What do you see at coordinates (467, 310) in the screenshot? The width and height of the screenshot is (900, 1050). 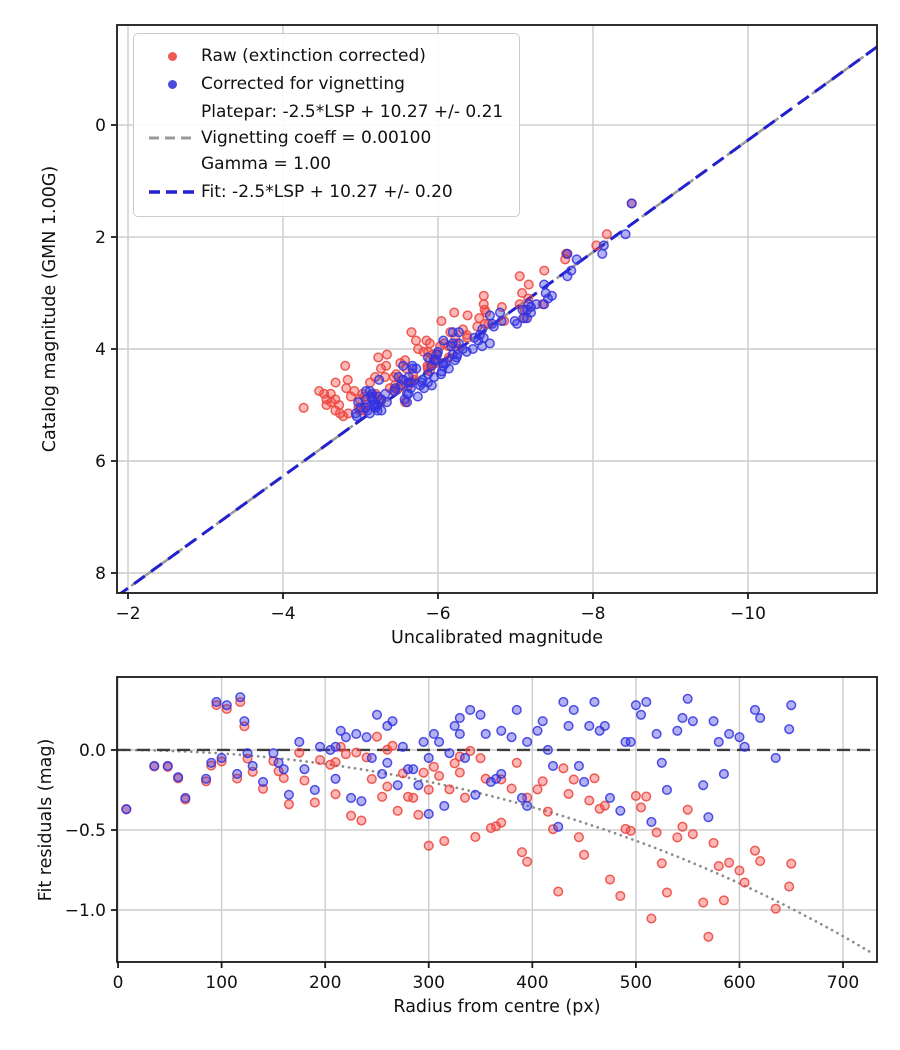 I see `top-scatter` at bounding box center [467, 310].